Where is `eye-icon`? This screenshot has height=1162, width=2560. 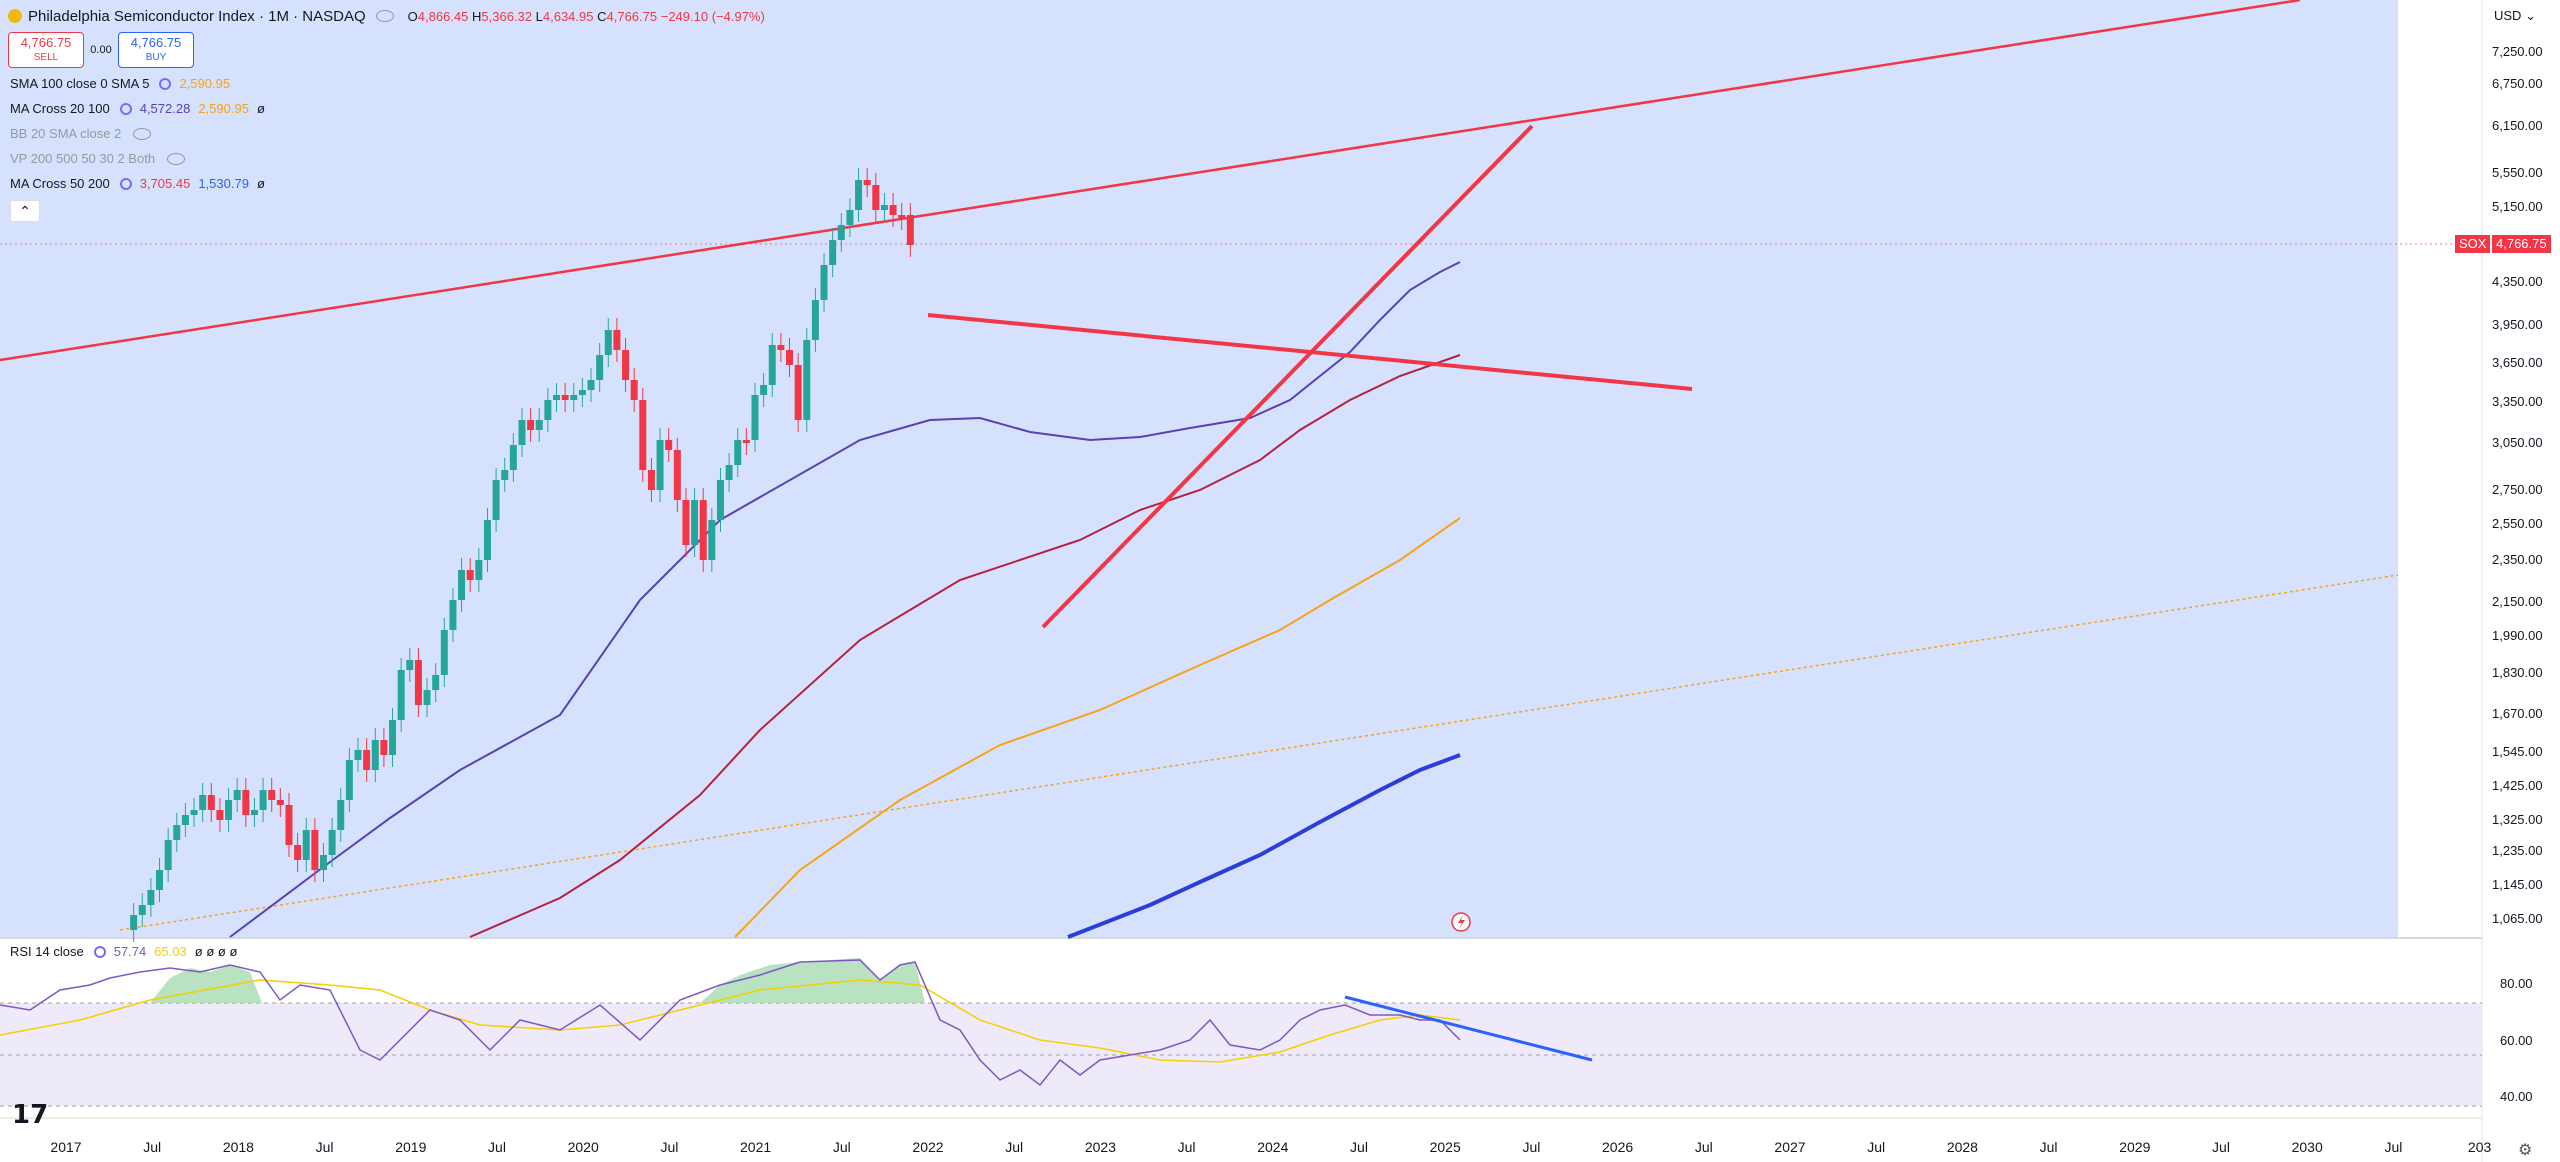
eye-icon is located at coordinates (384, 16).